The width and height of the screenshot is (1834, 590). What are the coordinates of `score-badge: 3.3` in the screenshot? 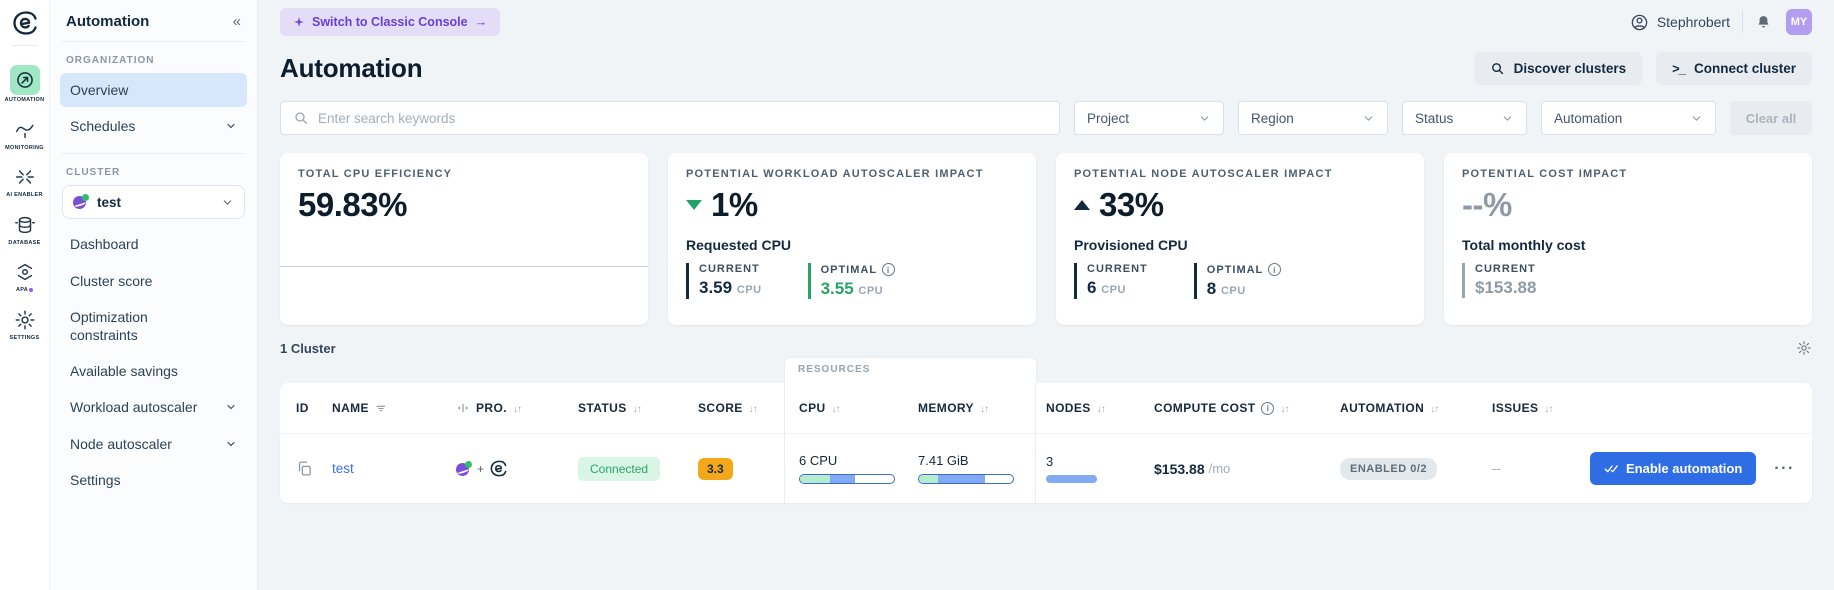 It's located at (715, 468).